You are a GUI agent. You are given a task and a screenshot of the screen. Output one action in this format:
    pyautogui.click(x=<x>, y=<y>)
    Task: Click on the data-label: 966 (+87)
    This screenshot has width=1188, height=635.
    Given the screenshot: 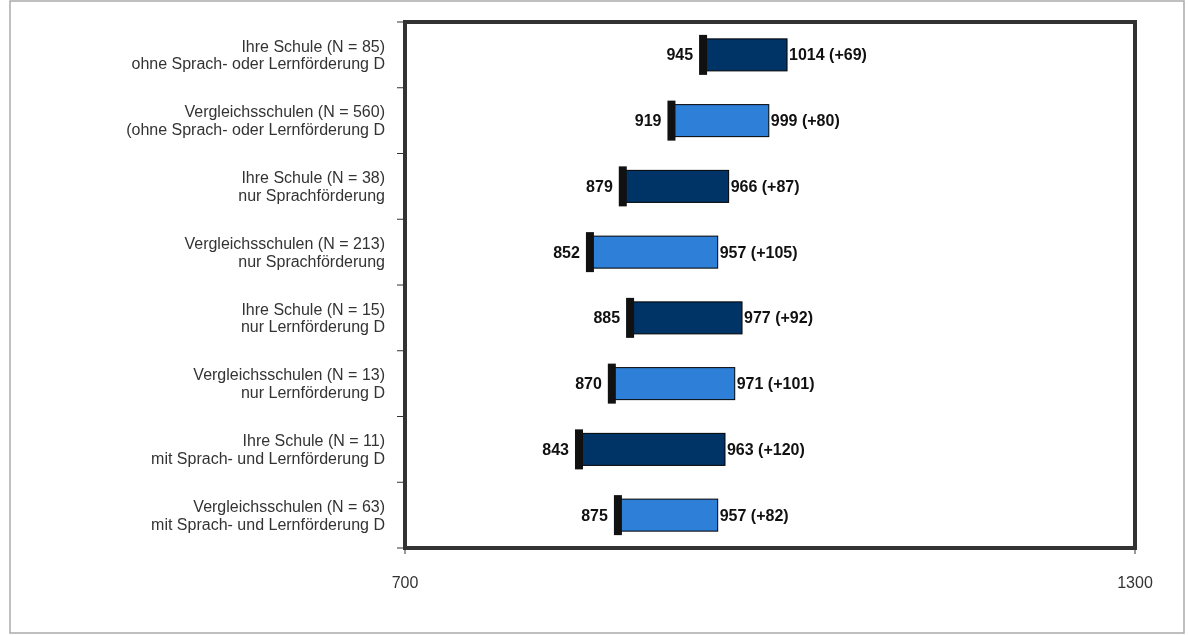 What is the action you would take?
    pyautogui.click(x=765, y=186)
    